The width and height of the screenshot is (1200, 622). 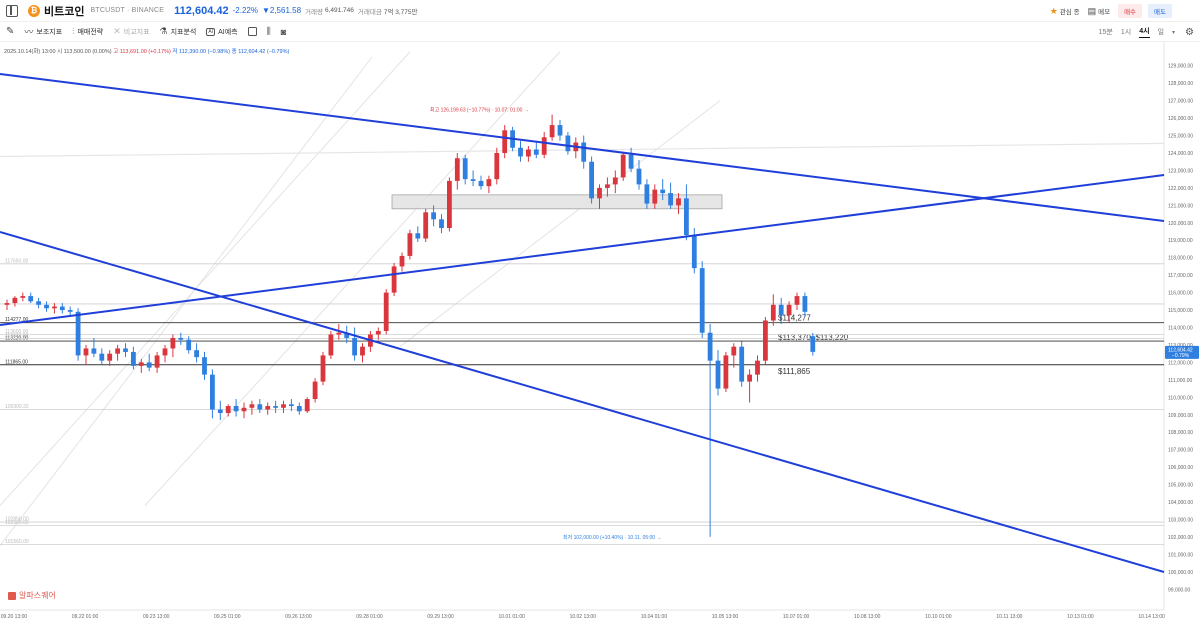 I want to click on strategy-label: 매매전략, so click(x=90, y=32).